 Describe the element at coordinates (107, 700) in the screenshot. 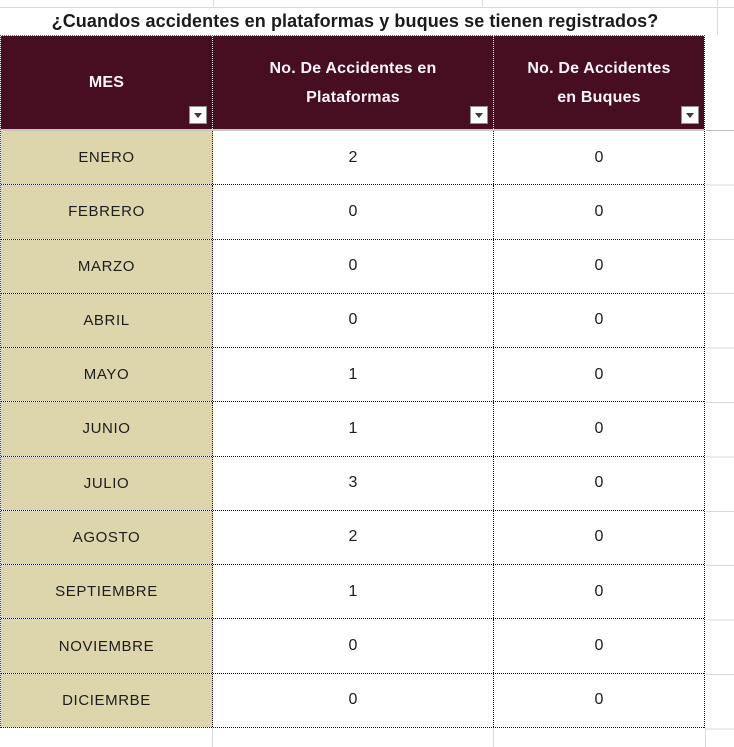

I see `cell-month: DICIEMRBE` at that location.